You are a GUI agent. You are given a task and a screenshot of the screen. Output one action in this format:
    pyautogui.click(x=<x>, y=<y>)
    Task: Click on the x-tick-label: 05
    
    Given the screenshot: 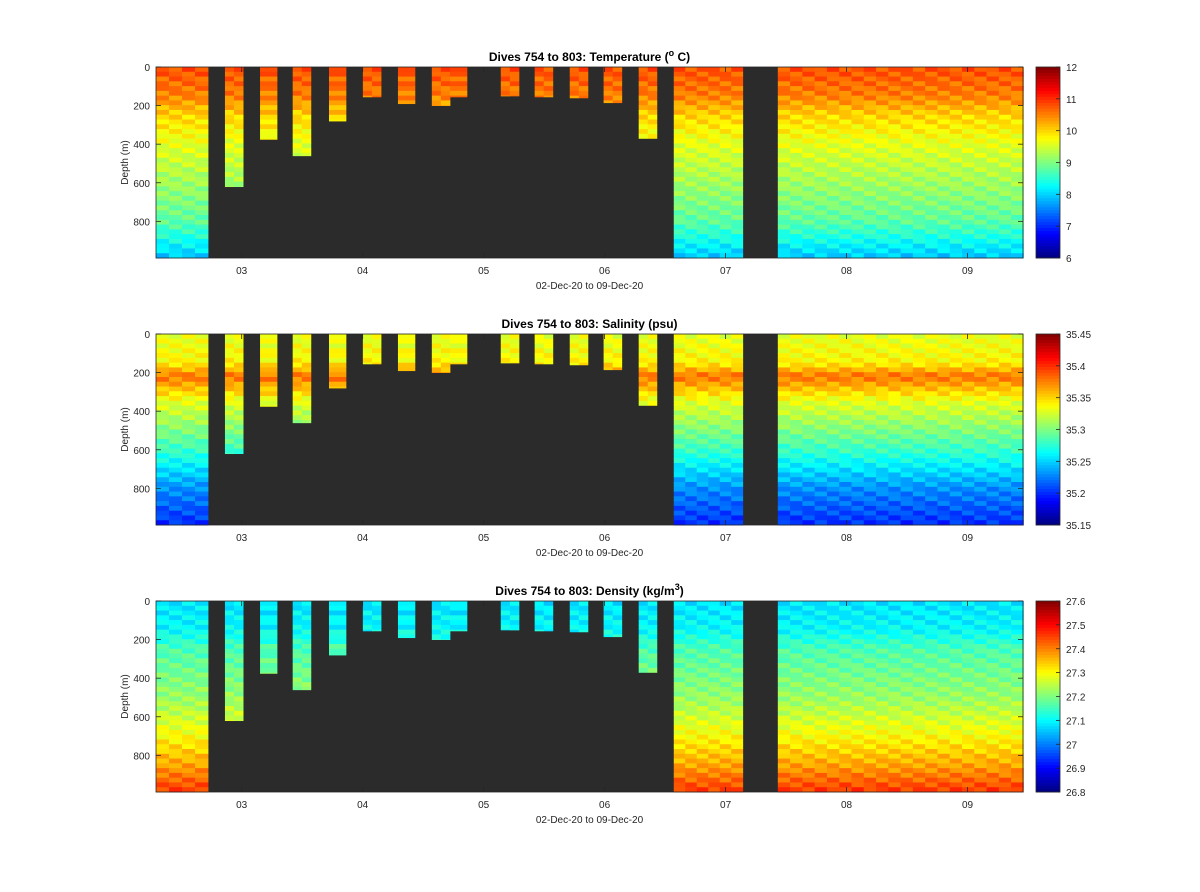 What is the action you would take?
    pyautogui.click(x=484, y=538)
    